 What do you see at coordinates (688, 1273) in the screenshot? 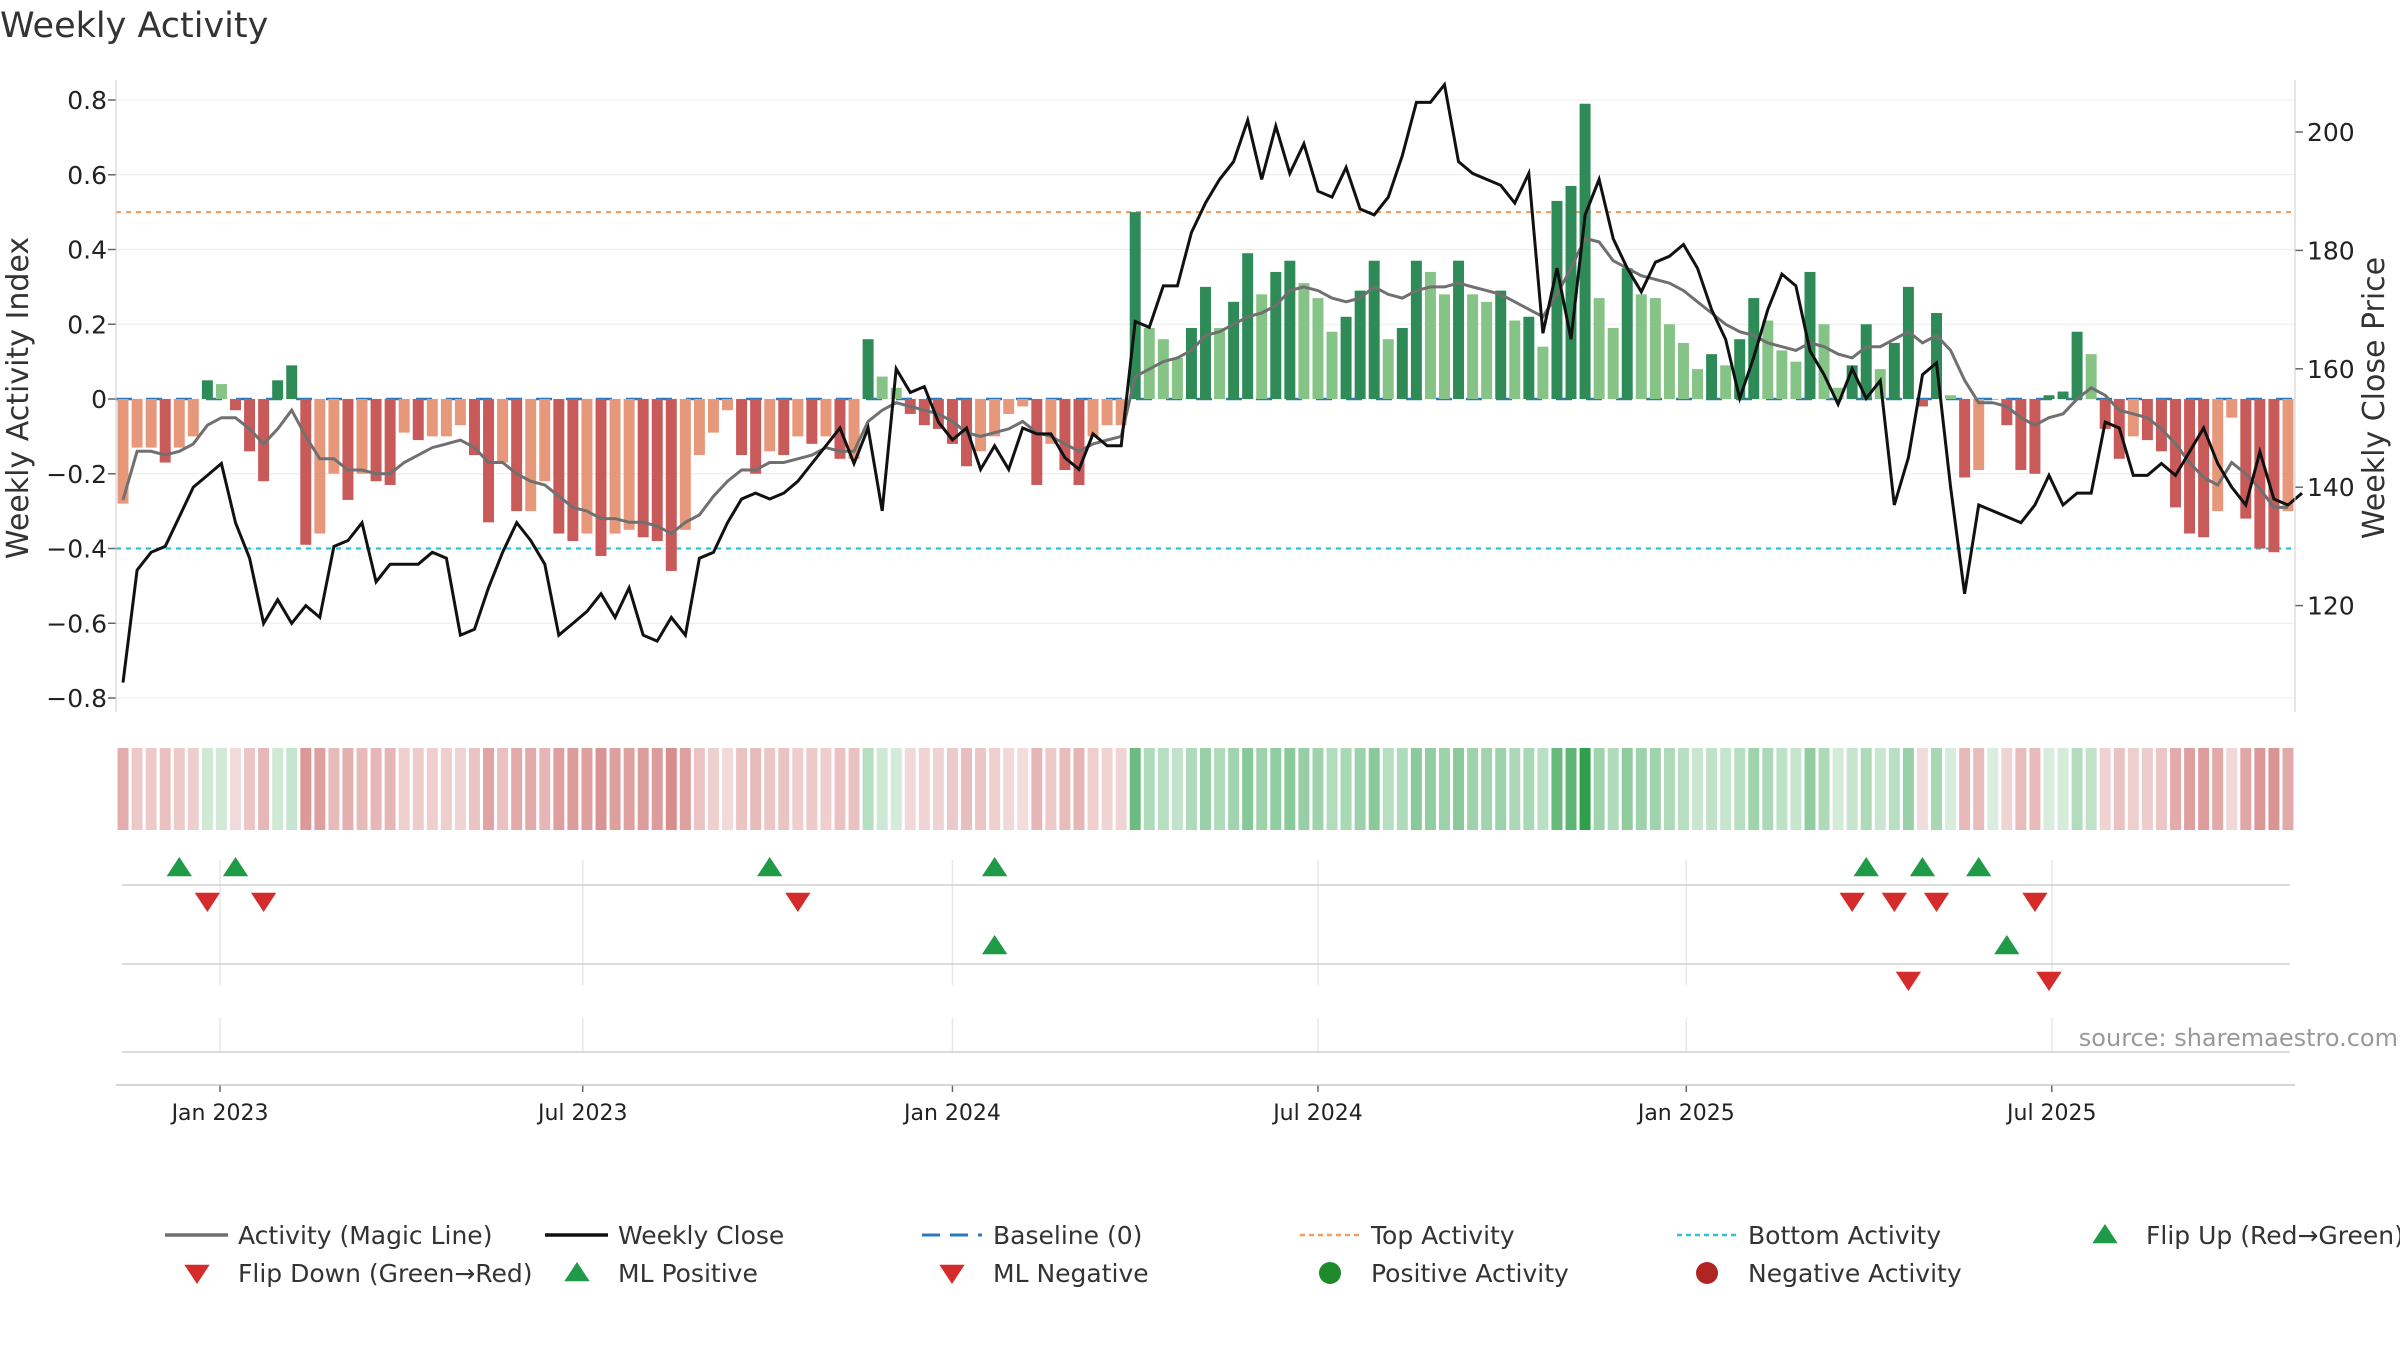
I see `legend-label: ML Positive` at bounding box center [688, 1273].